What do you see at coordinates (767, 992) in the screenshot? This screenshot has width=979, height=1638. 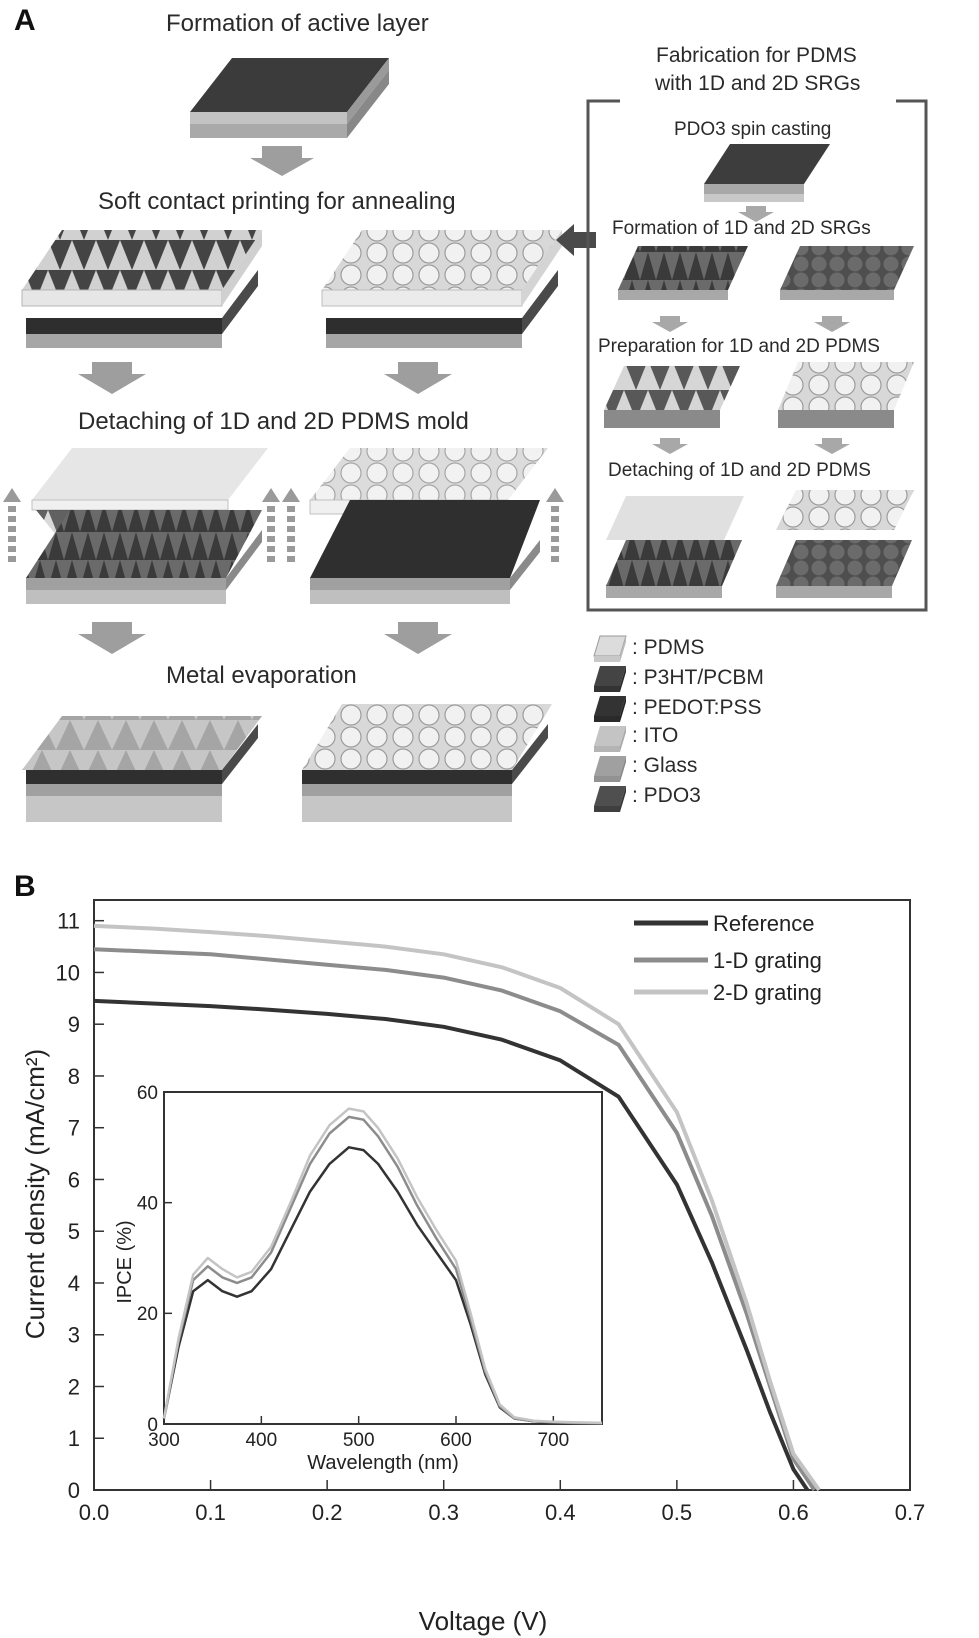 I see `legend-label-2: 2-D grating` at bounding box center [767, 992].